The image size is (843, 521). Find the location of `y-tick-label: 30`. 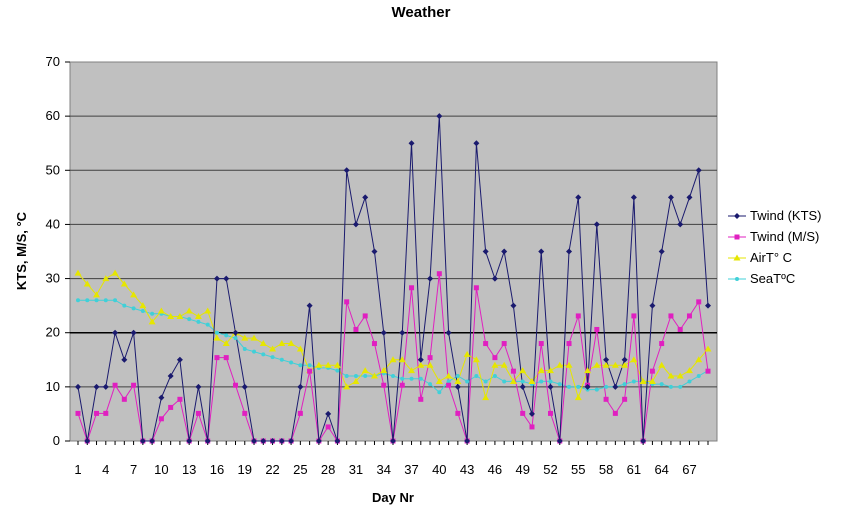

y-tick-label: 30 is located at coordinates (53, 278).